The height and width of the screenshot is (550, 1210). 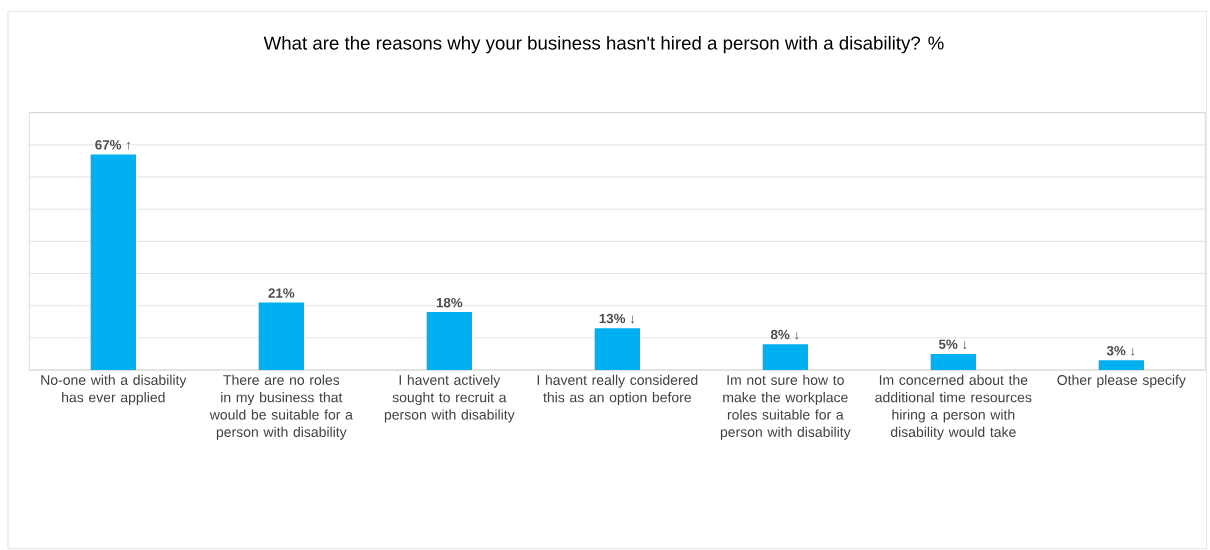 I want to click on data-label: 5% ↓, so click(x=952, y=344).